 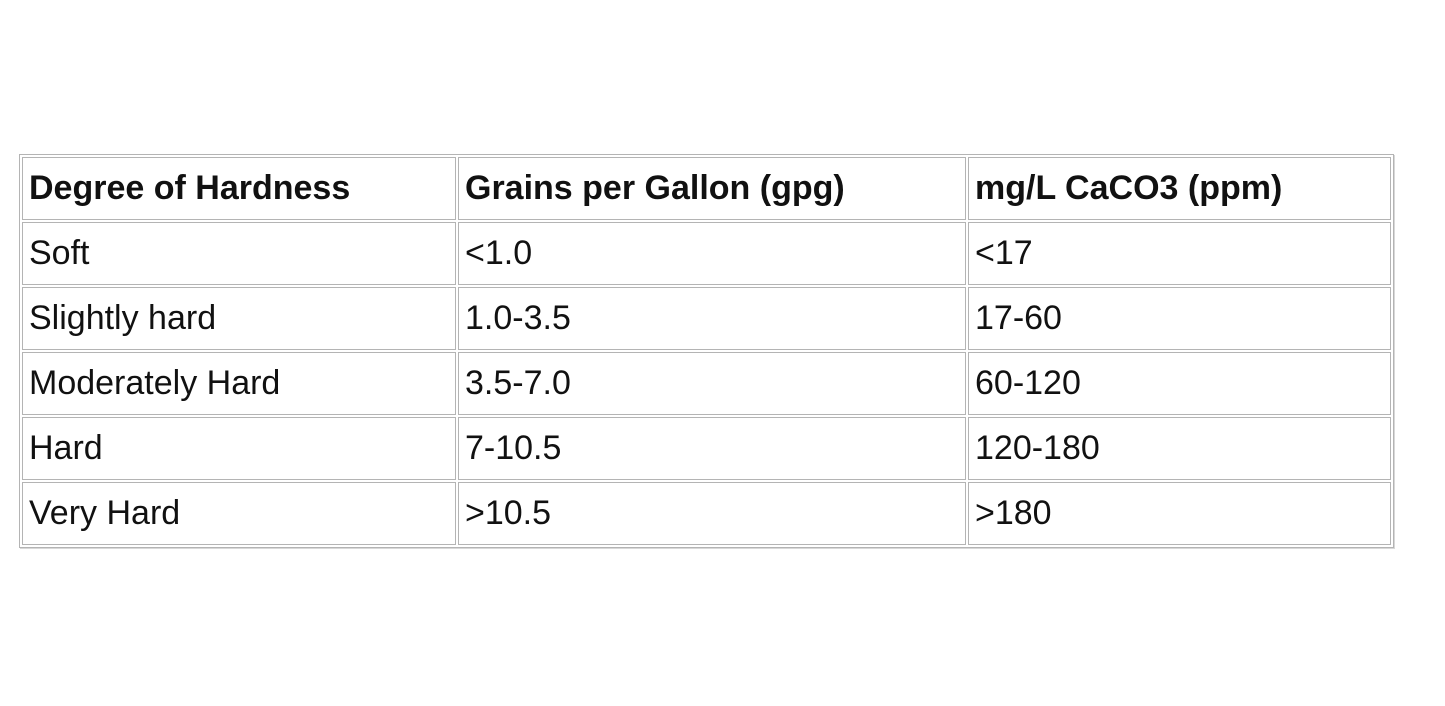 I want to click on table-cell: Soft, so click(x=239, y=253).